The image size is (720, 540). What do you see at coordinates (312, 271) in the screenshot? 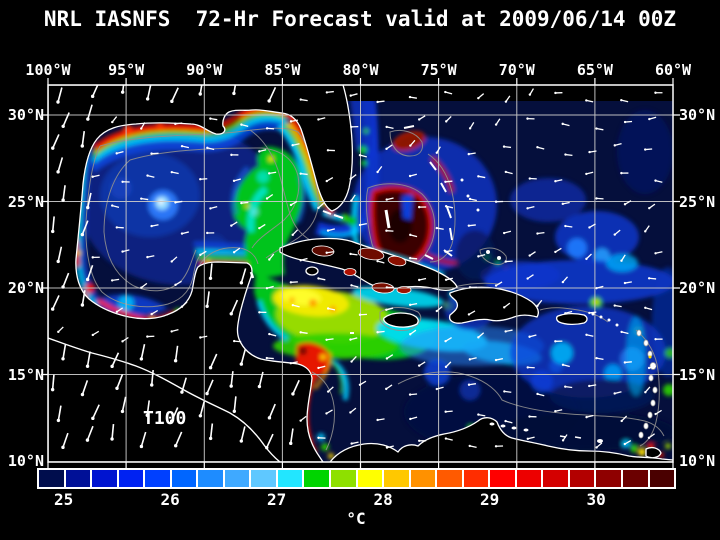
I see `land-isla-juventud` at bounding box center [312, 271].